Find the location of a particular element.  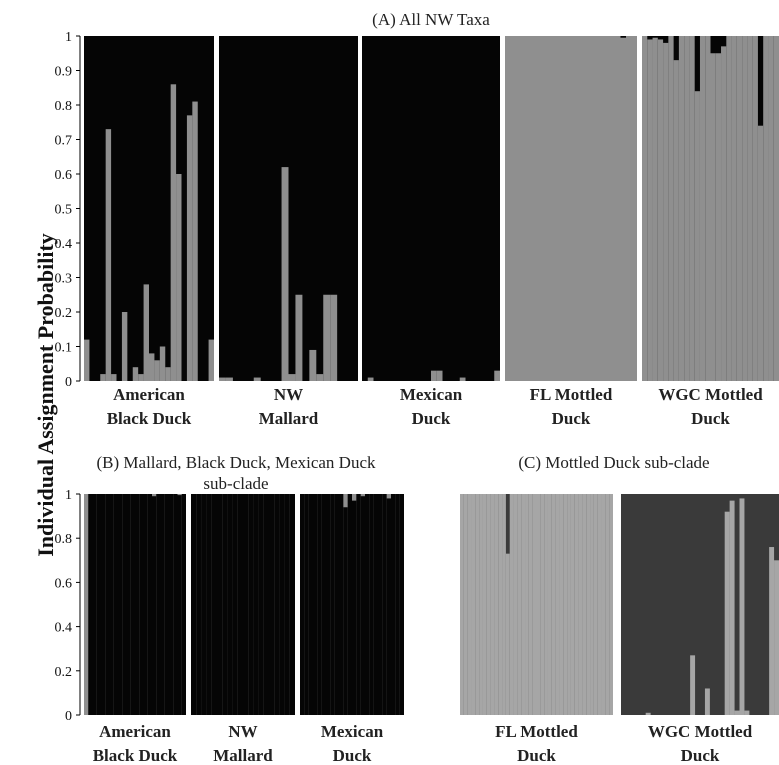

panel-b-title-line-1: (B) Mallard, Black Duck, Mexican Duck is located at coordinates (236, 462).